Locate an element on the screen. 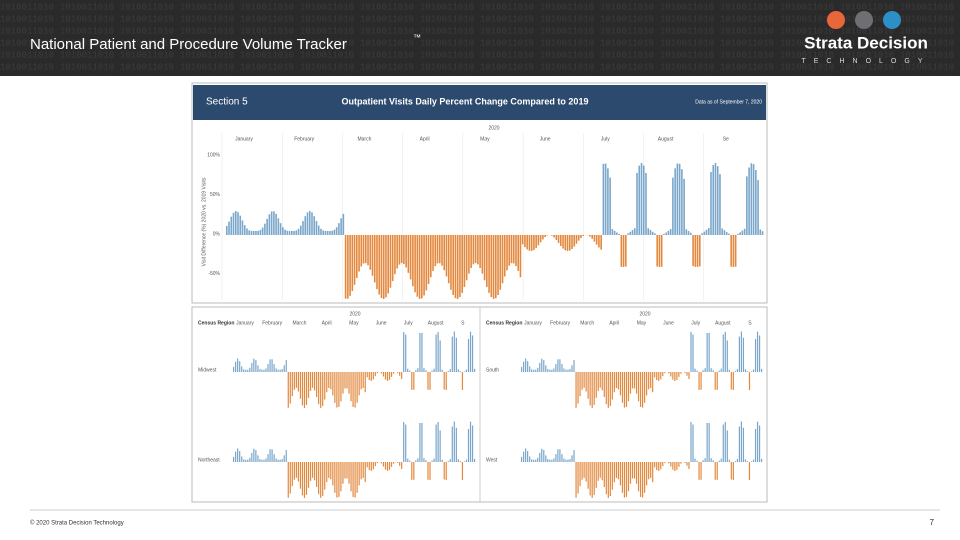 The width and height of the screenshot is (960, 540). brand: Strata Decision is located at coordinates (866, 42).